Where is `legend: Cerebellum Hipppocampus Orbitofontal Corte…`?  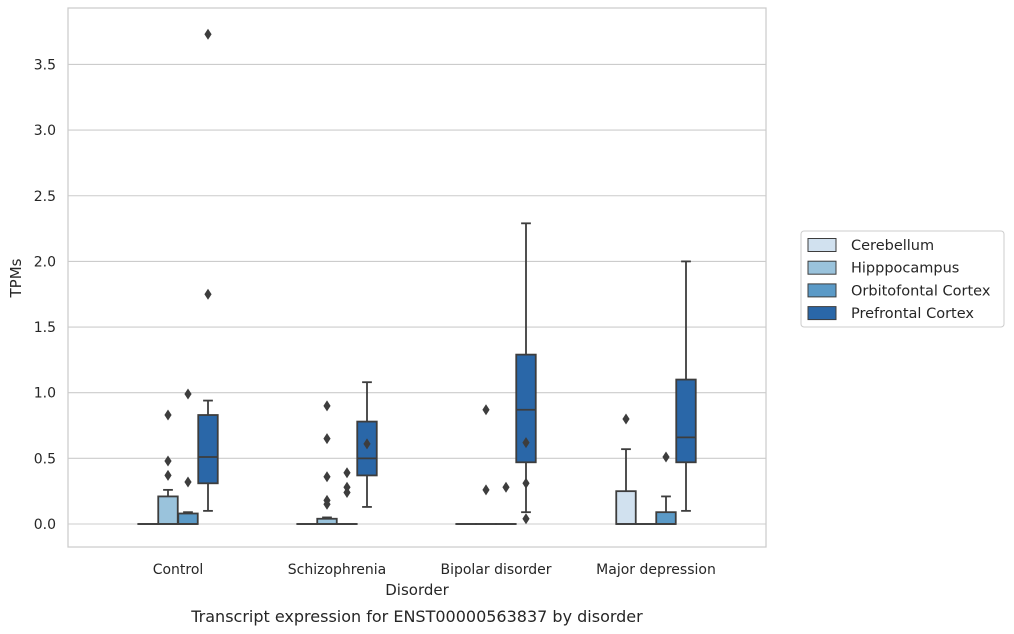
legend: Cerebellum Hipppocampus Orbitofontal Corte… is located at coordinates (902, 279).